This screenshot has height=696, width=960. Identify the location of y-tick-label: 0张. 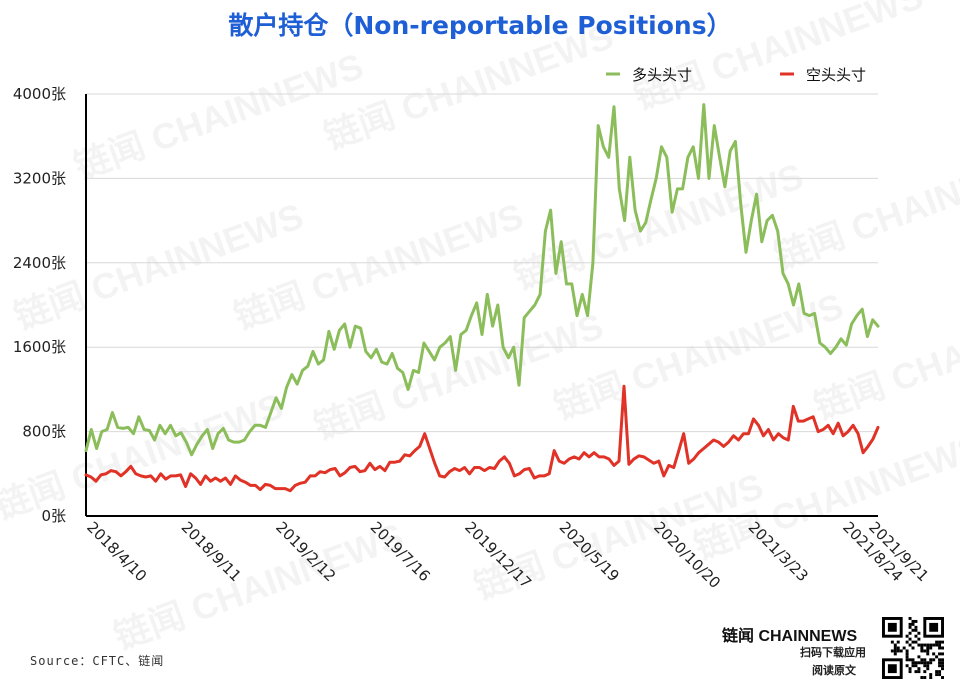
(53, 516).